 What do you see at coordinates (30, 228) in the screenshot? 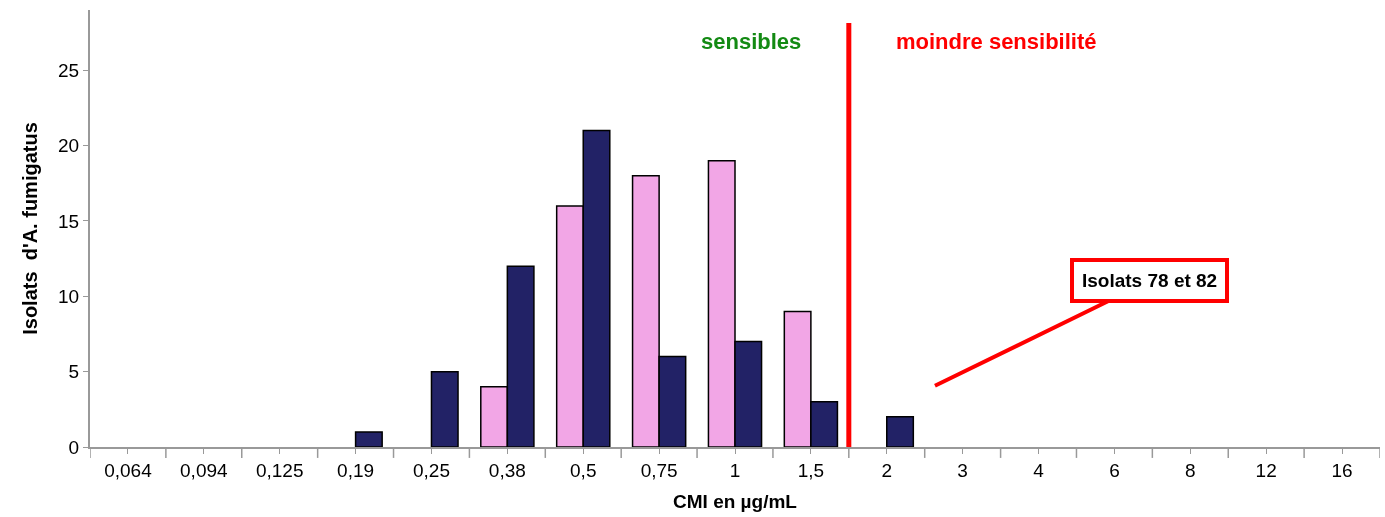
I see `y-axis-title: Isolats d'A. fumigatus` at bounding box center [30, 228].